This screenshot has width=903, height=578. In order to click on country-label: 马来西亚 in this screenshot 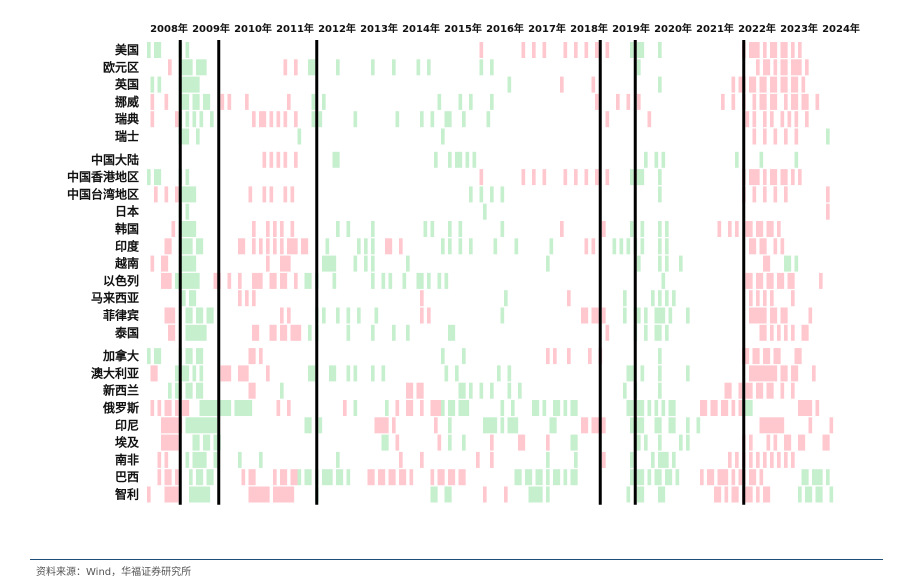, I will do `click(115, 297)`.